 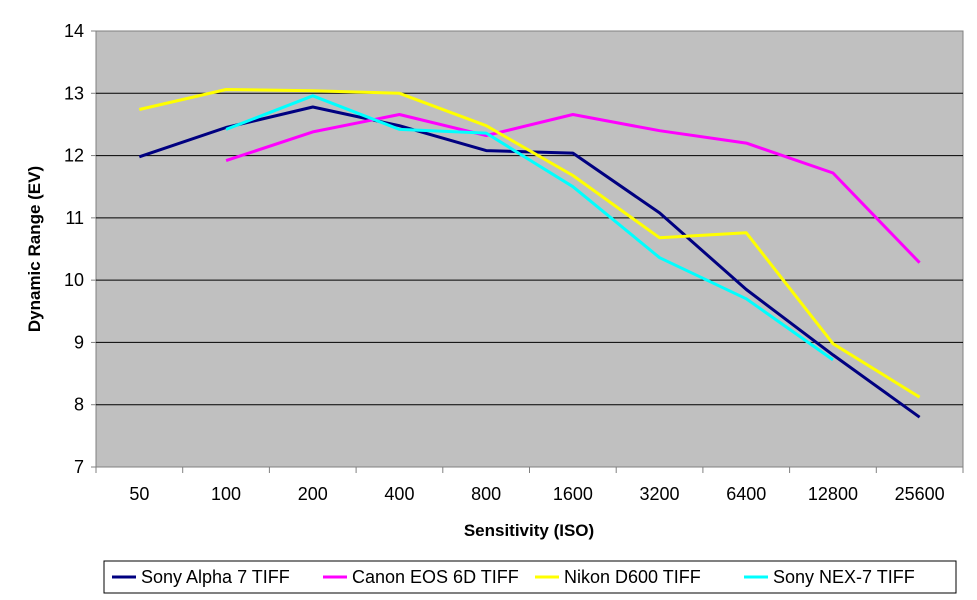 What do you see at coordinates (920, 494) in the screenshot?
I see `x-tick-label: 25600` at bounding box center [920, 494].